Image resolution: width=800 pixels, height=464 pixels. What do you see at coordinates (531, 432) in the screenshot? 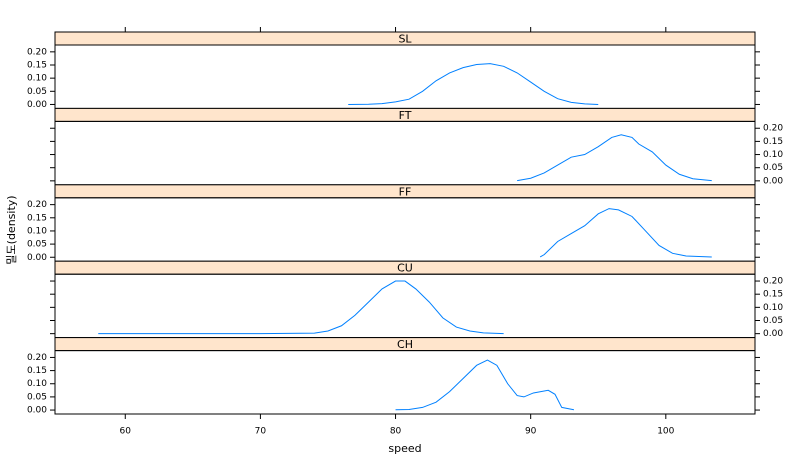
I see `x-tick-label: 90` at bounding box center [531, 432].